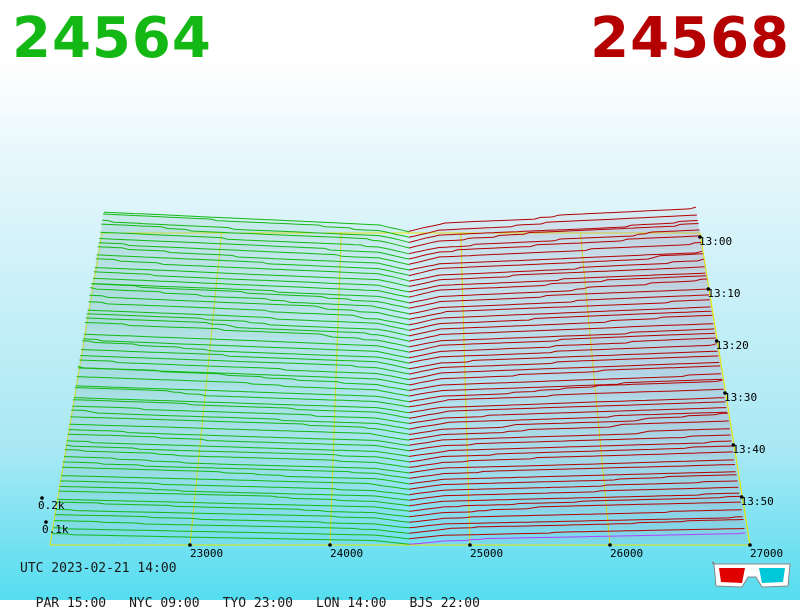 This screenshot has width=800, height=611. What do you see at coordinates (626, 553) in the screenshot?
I see `price-tick-label: 26000` at bounding box center [626, 553].